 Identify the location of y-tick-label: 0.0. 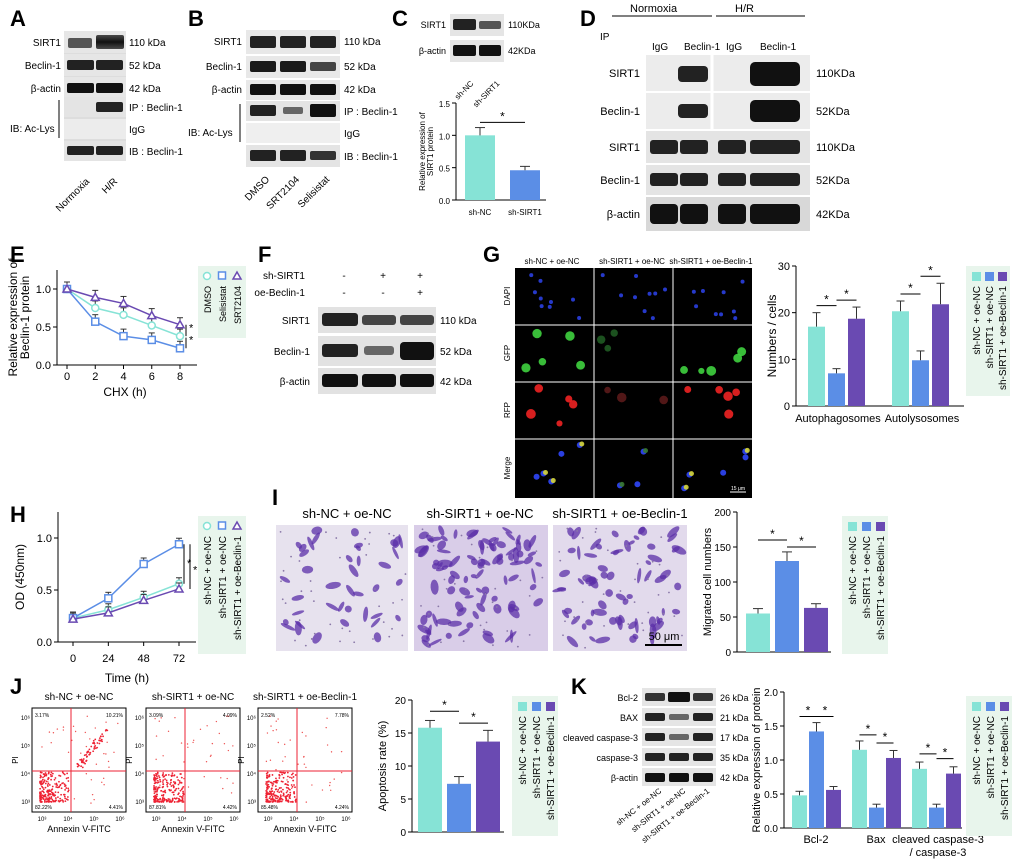
(43, 366).